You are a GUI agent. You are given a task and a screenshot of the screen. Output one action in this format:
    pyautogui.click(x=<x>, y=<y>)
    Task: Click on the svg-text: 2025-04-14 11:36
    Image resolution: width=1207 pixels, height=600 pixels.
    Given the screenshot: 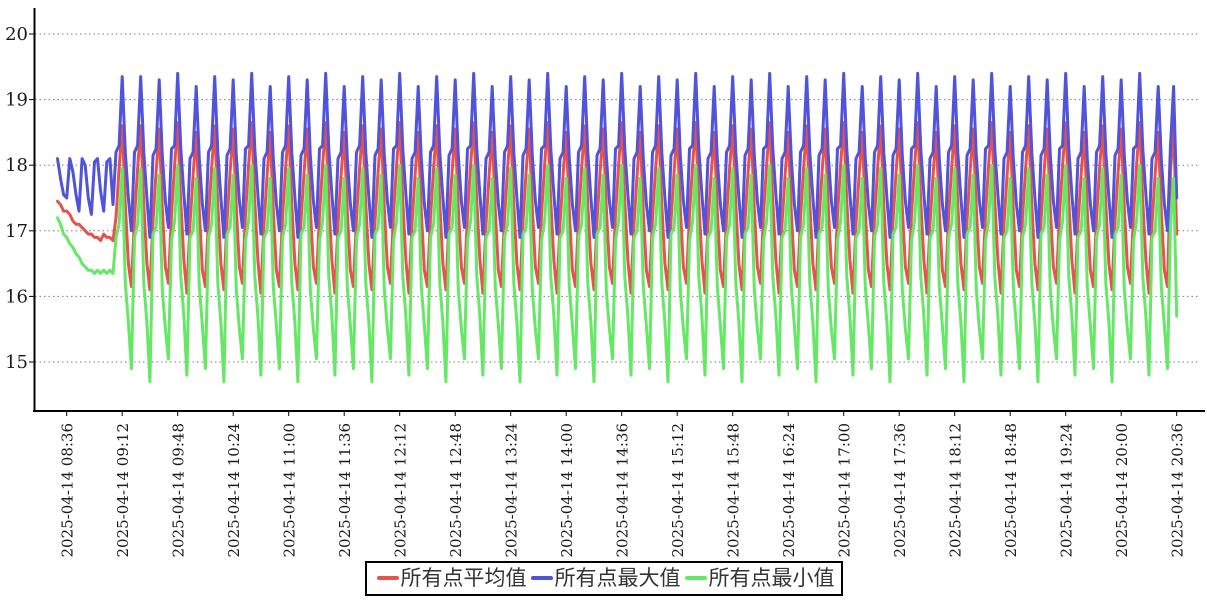 What is the action you would take?
    pyautogui.click(x=345, y=490)
    